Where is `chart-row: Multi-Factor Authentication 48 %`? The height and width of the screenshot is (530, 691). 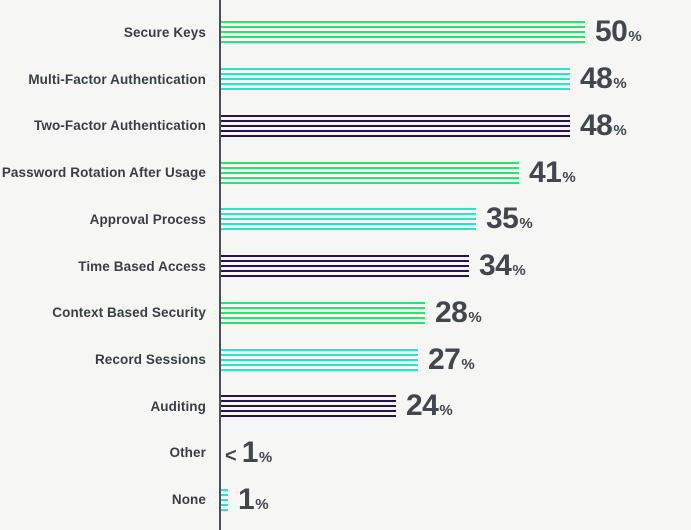 chart-row: Multi-Factor Authentication 48 % is located at coordinates (345, 79).